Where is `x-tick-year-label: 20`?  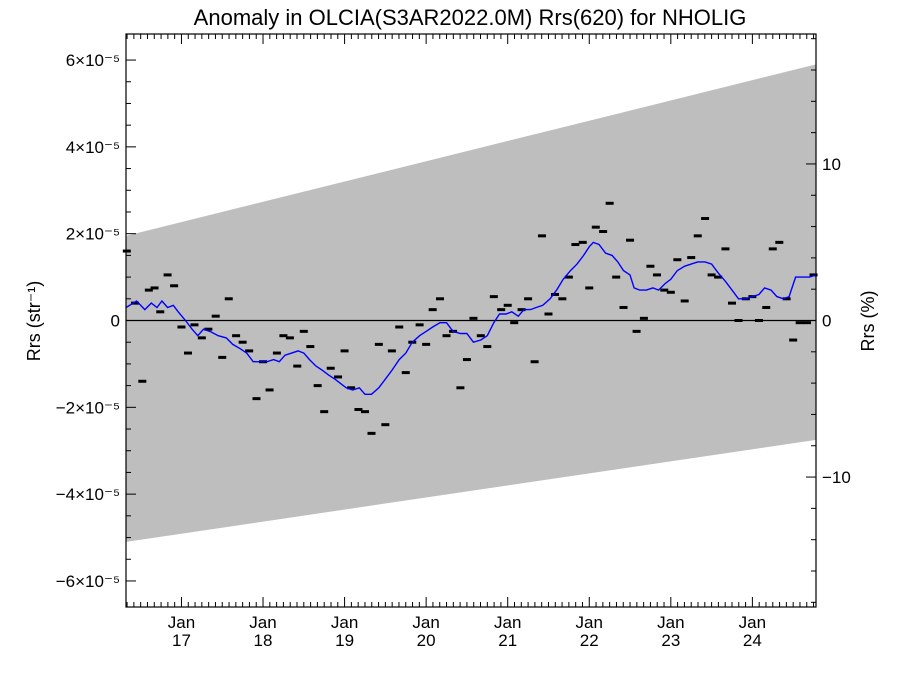 x-tick-year-label: 20 is located at coordinates (426, 640).